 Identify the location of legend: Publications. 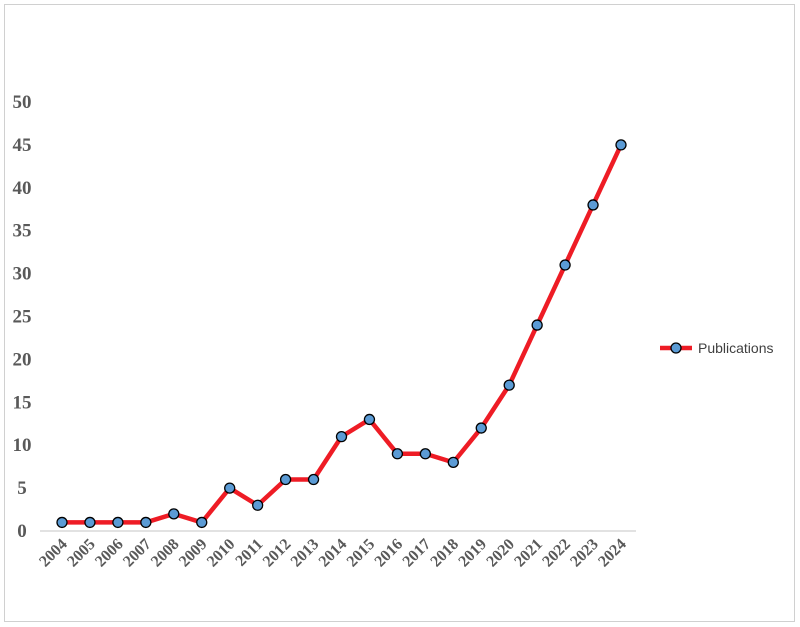
(717, 348).